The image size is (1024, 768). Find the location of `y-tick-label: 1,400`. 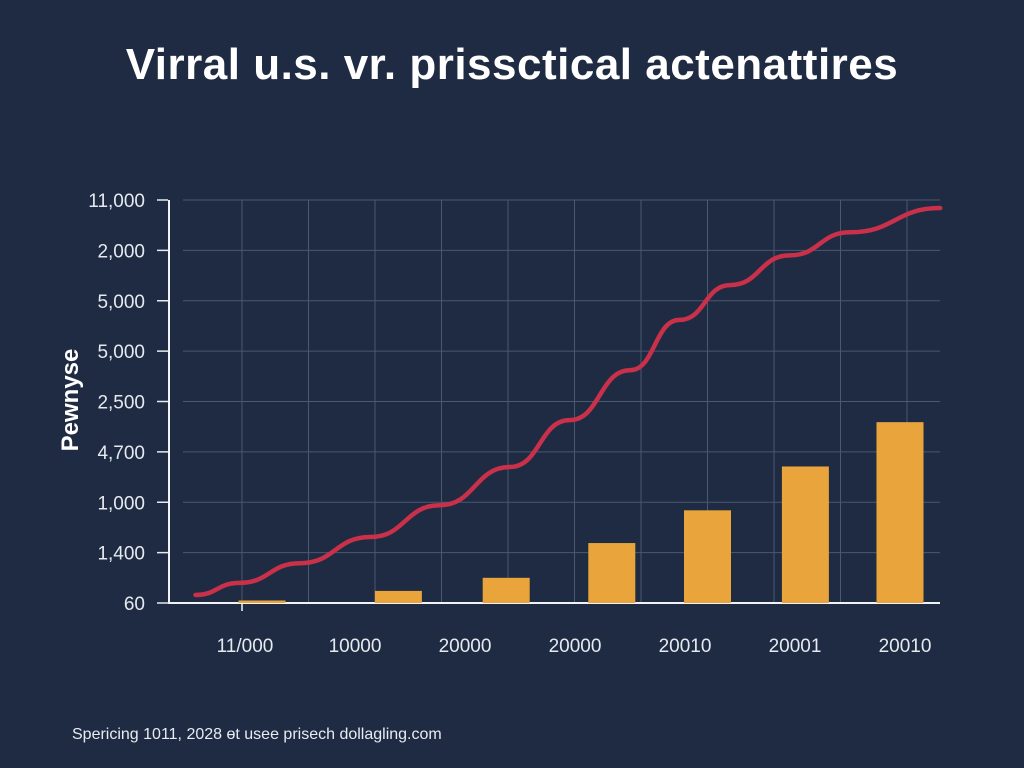

y-tick-label: 1,400 is located at coordinates (121, 554).